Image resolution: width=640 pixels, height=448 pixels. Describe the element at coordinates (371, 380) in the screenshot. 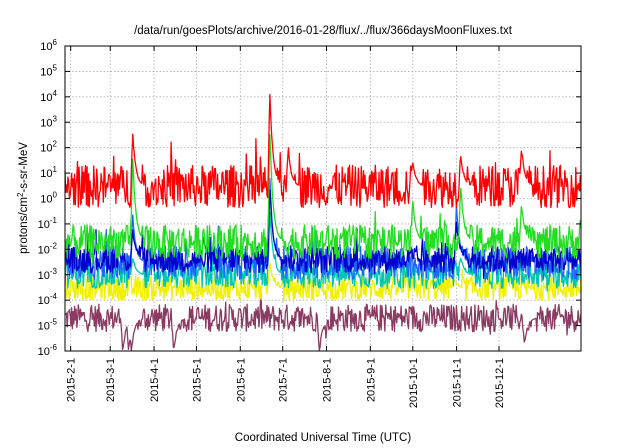

I see `x-tick-label: 2015-9-1` at that location.